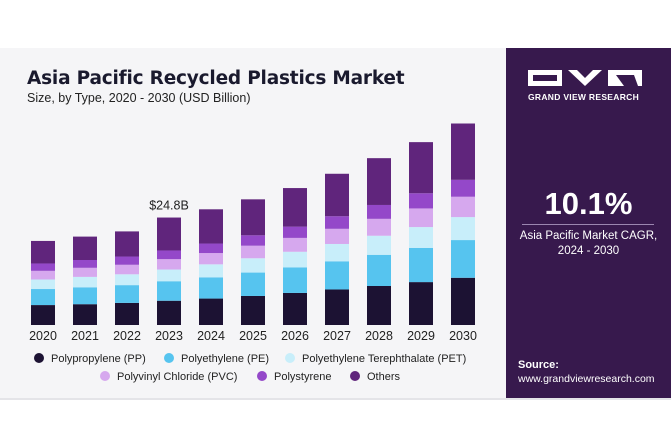 This screenshot has height=447, width=671. I want to click on bar-segment-polystyrene-2029, so click(421, 201).